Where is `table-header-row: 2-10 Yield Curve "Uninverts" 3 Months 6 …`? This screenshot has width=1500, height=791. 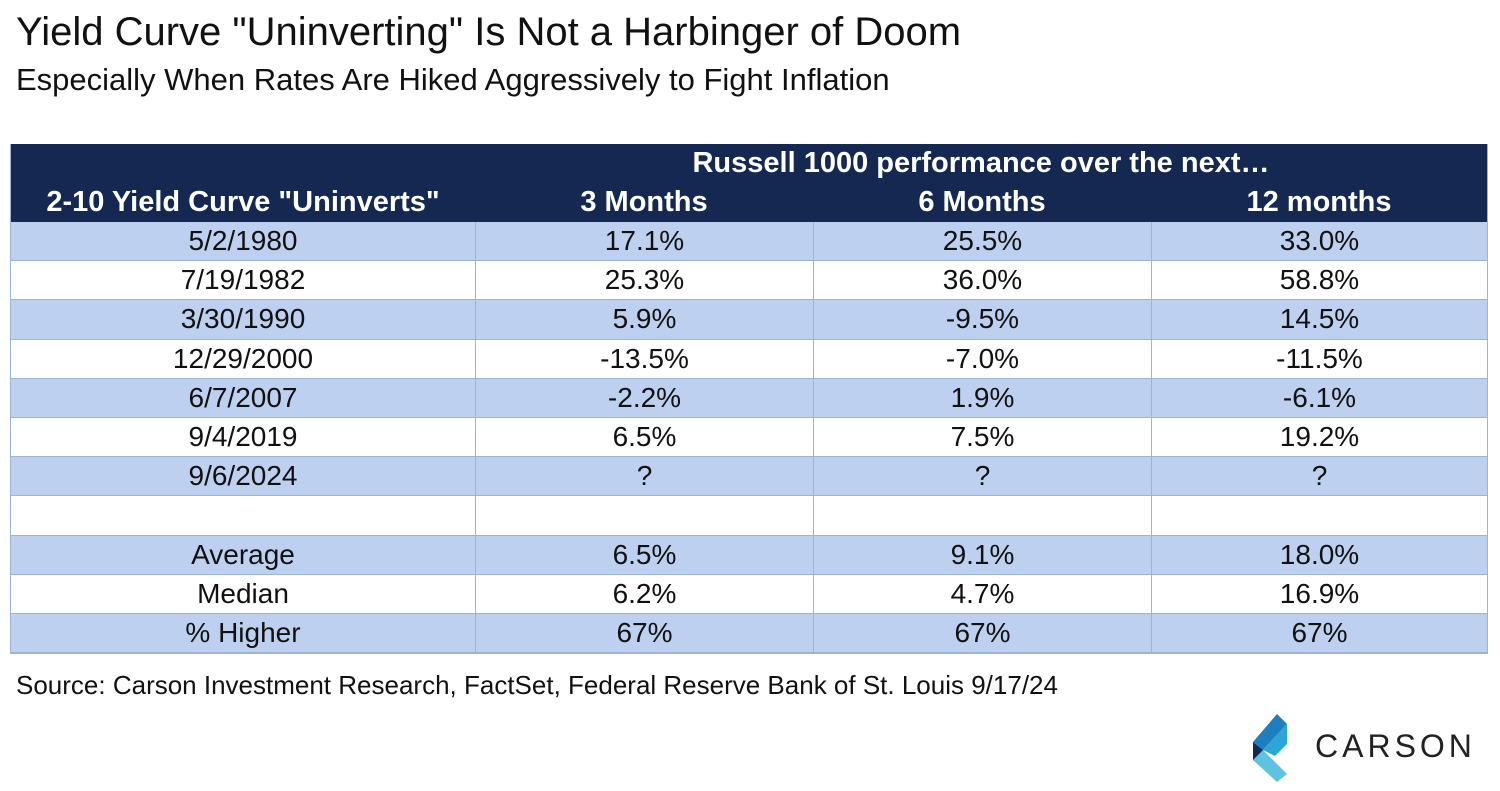
table-header-row: 2-10 Yield Curve "Uninverts" 3 Months 6 … is located at coordinates (749, 202).